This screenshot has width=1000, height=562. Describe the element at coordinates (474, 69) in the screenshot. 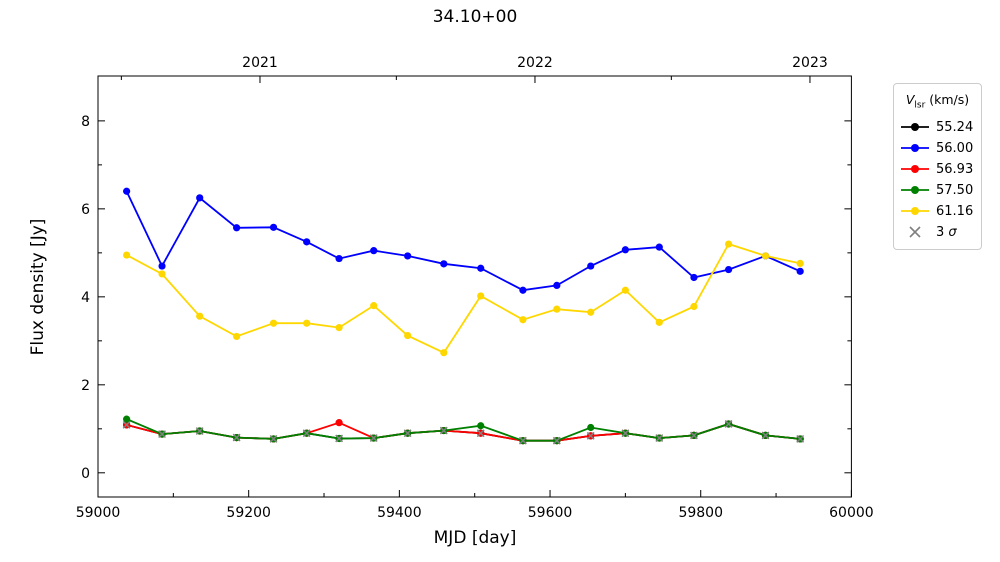

I see `top-axis: 2021 2022 2023` at that location.